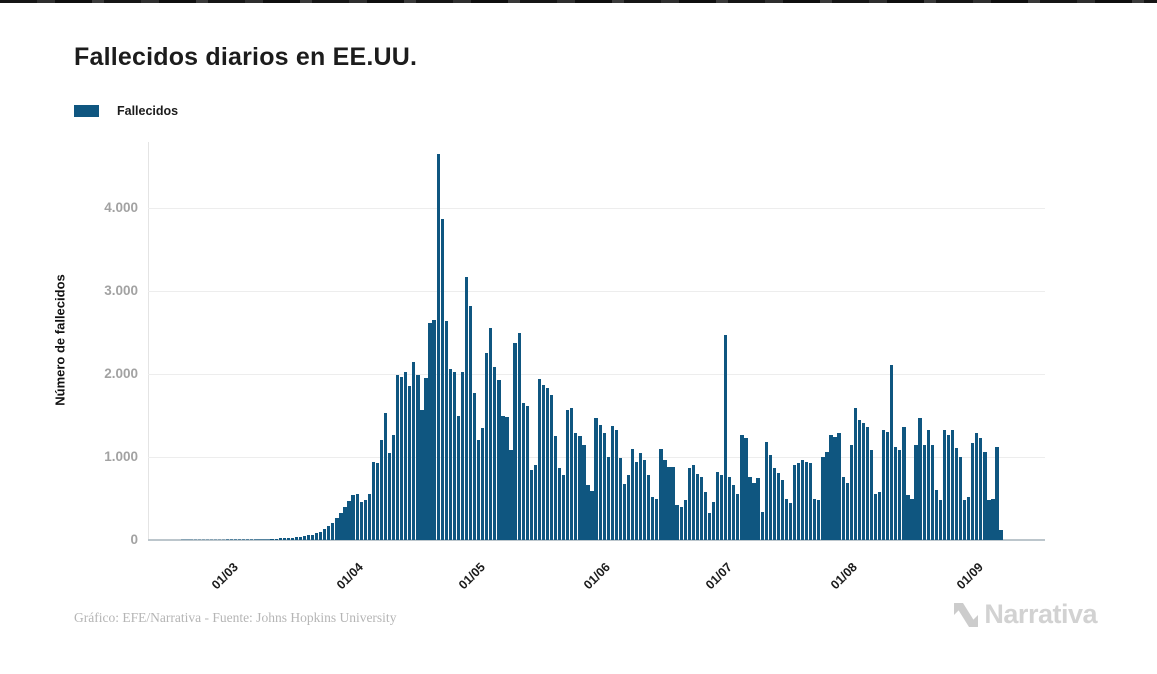  I want to click on x-tick-label: 01/04, so click(350, 576).